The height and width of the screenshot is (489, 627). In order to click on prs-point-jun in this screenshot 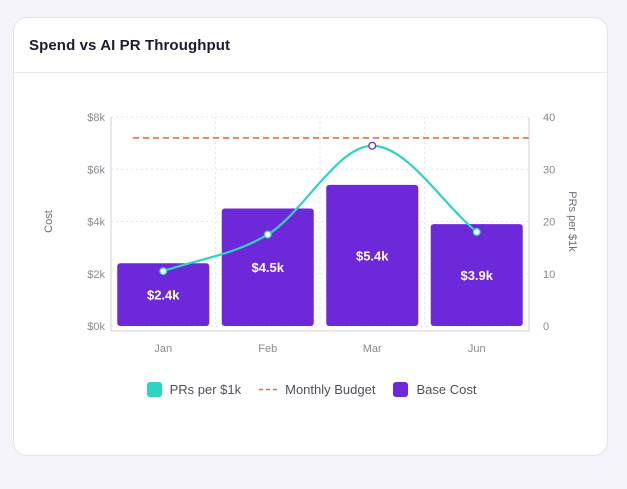, I will do `click(476, 232)`.